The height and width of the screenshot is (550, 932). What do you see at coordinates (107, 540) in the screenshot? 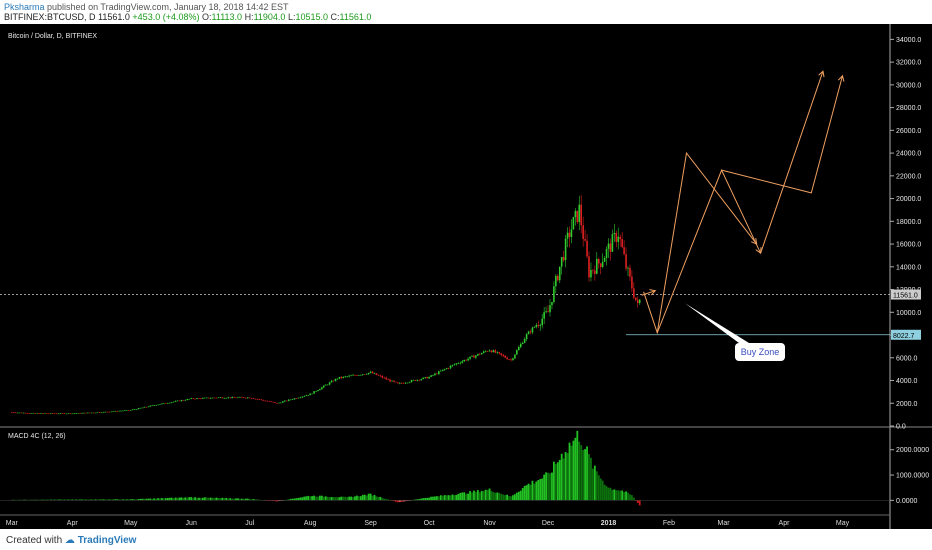
I see `tradingview-brand: TradingView` at bounding box center [107, 540].